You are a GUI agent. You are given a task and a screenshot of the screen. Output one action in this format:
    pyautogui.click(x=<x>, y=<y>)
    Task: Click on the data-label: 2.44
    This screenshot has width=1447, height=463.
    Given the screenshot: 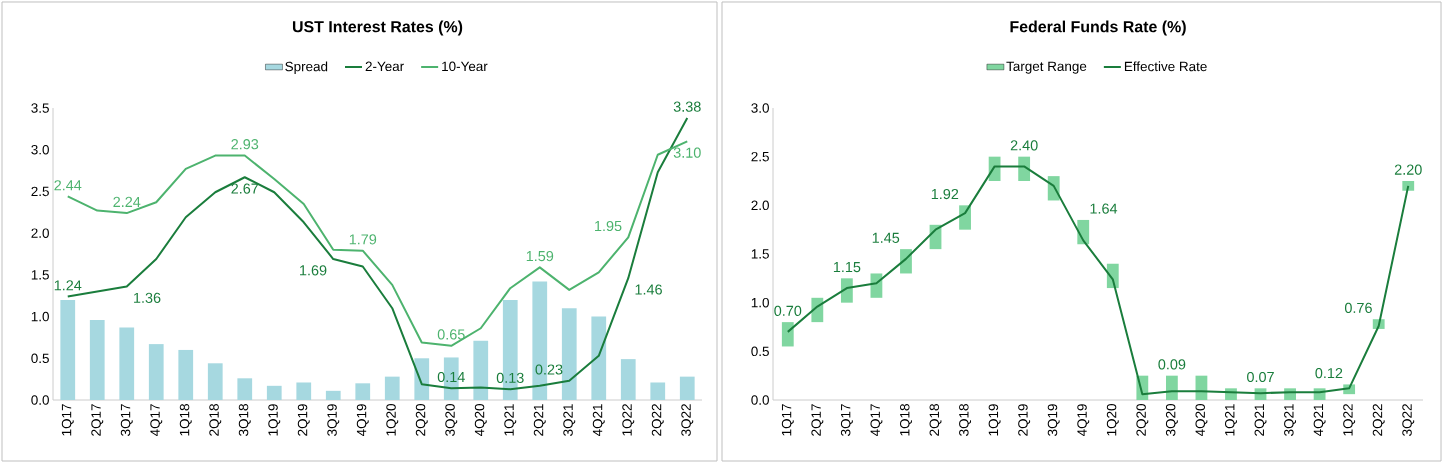 What is the action you would take?
    pyautogui.click(x=68, y=185)
    